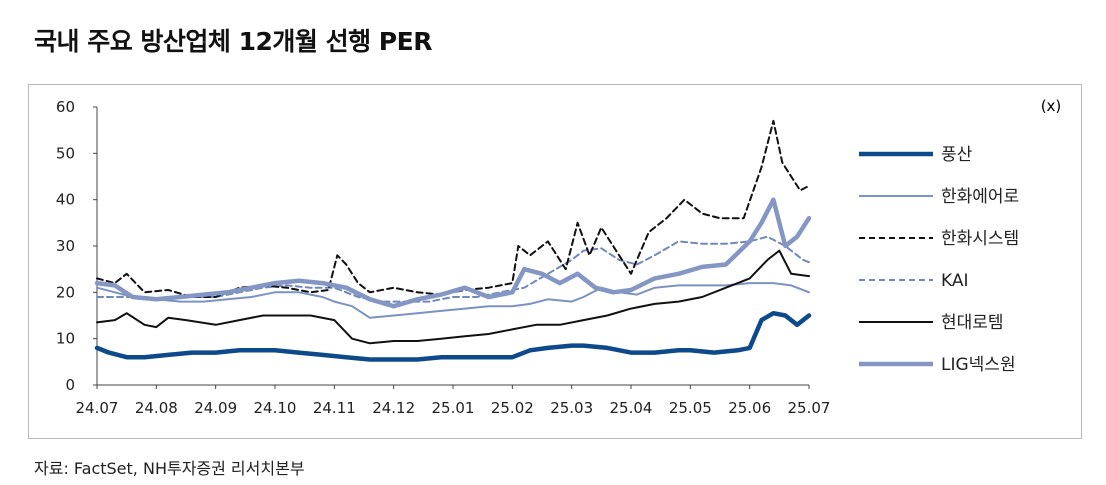  Describe the element at coordinates (97, 408) in the screenshot. I see `x-tick-label: 24.07` at that location.